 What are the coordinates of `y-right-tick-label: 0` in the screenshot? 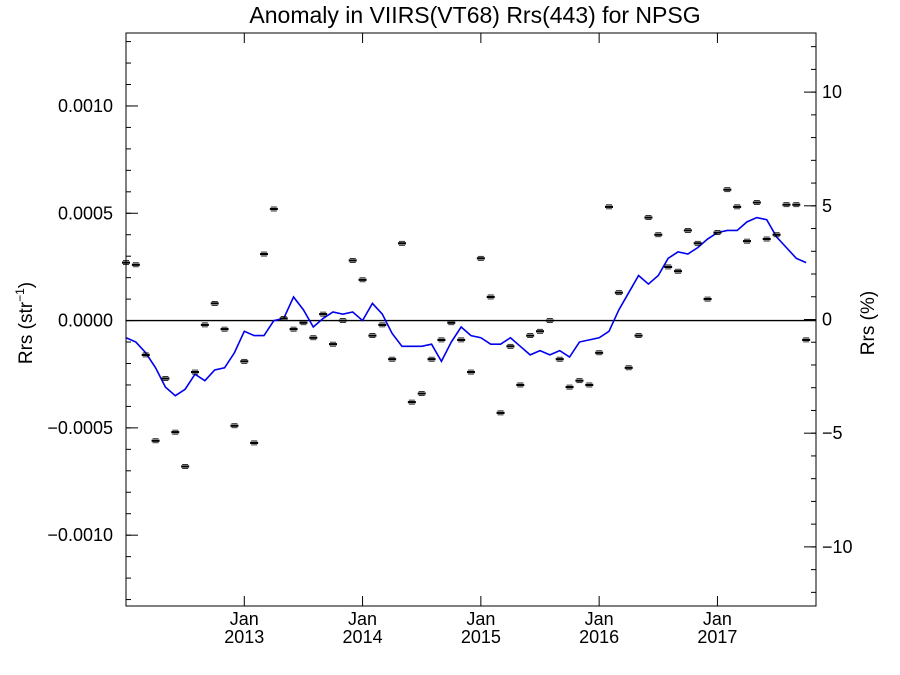 It's located at (827, 320).